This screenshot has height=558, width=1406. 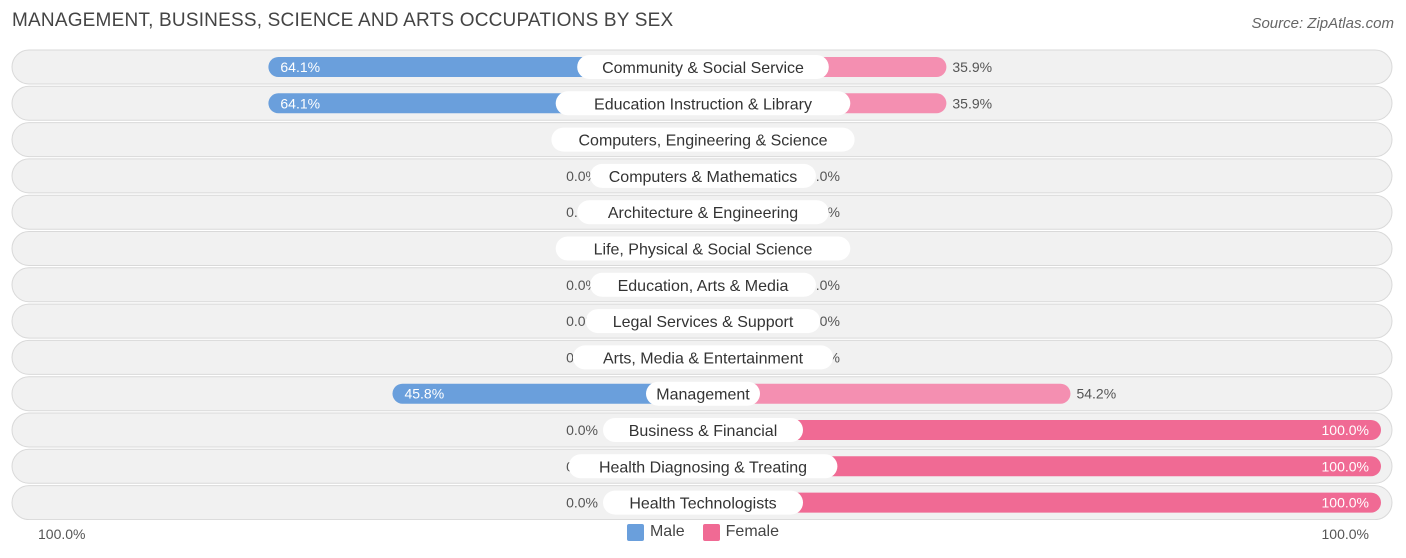 I want to click on category-label: Community & Social Service, so click(x=703, y=68).